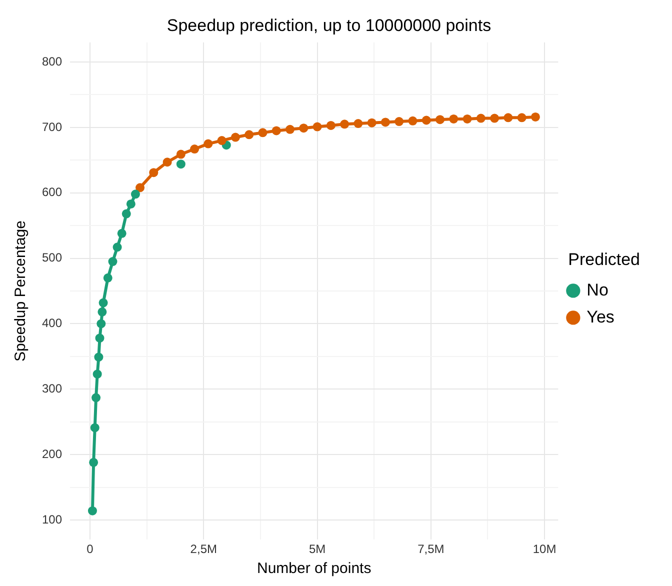 Image resolution: width=672 pixels, height=586 pixels. What do you see at coordinates (52, 61) in the screenshot?
I see `y-tick-label: 800` at bounding box center [52, 61].